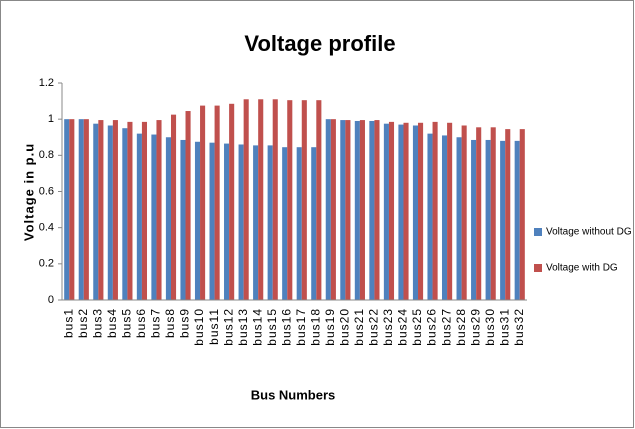 This screenshot has width=635, height=429. I want to click on x-tick-label: bus13, so click(243, 327).